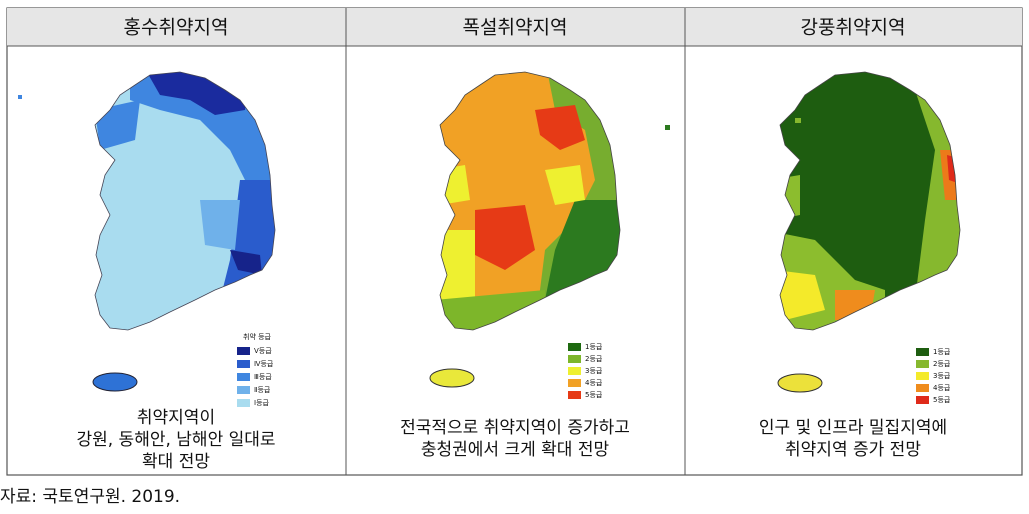 The image size is (1029, 514). I want to click on caption: 전국적으로 취약지역이 증가하고, so click(515, 428).